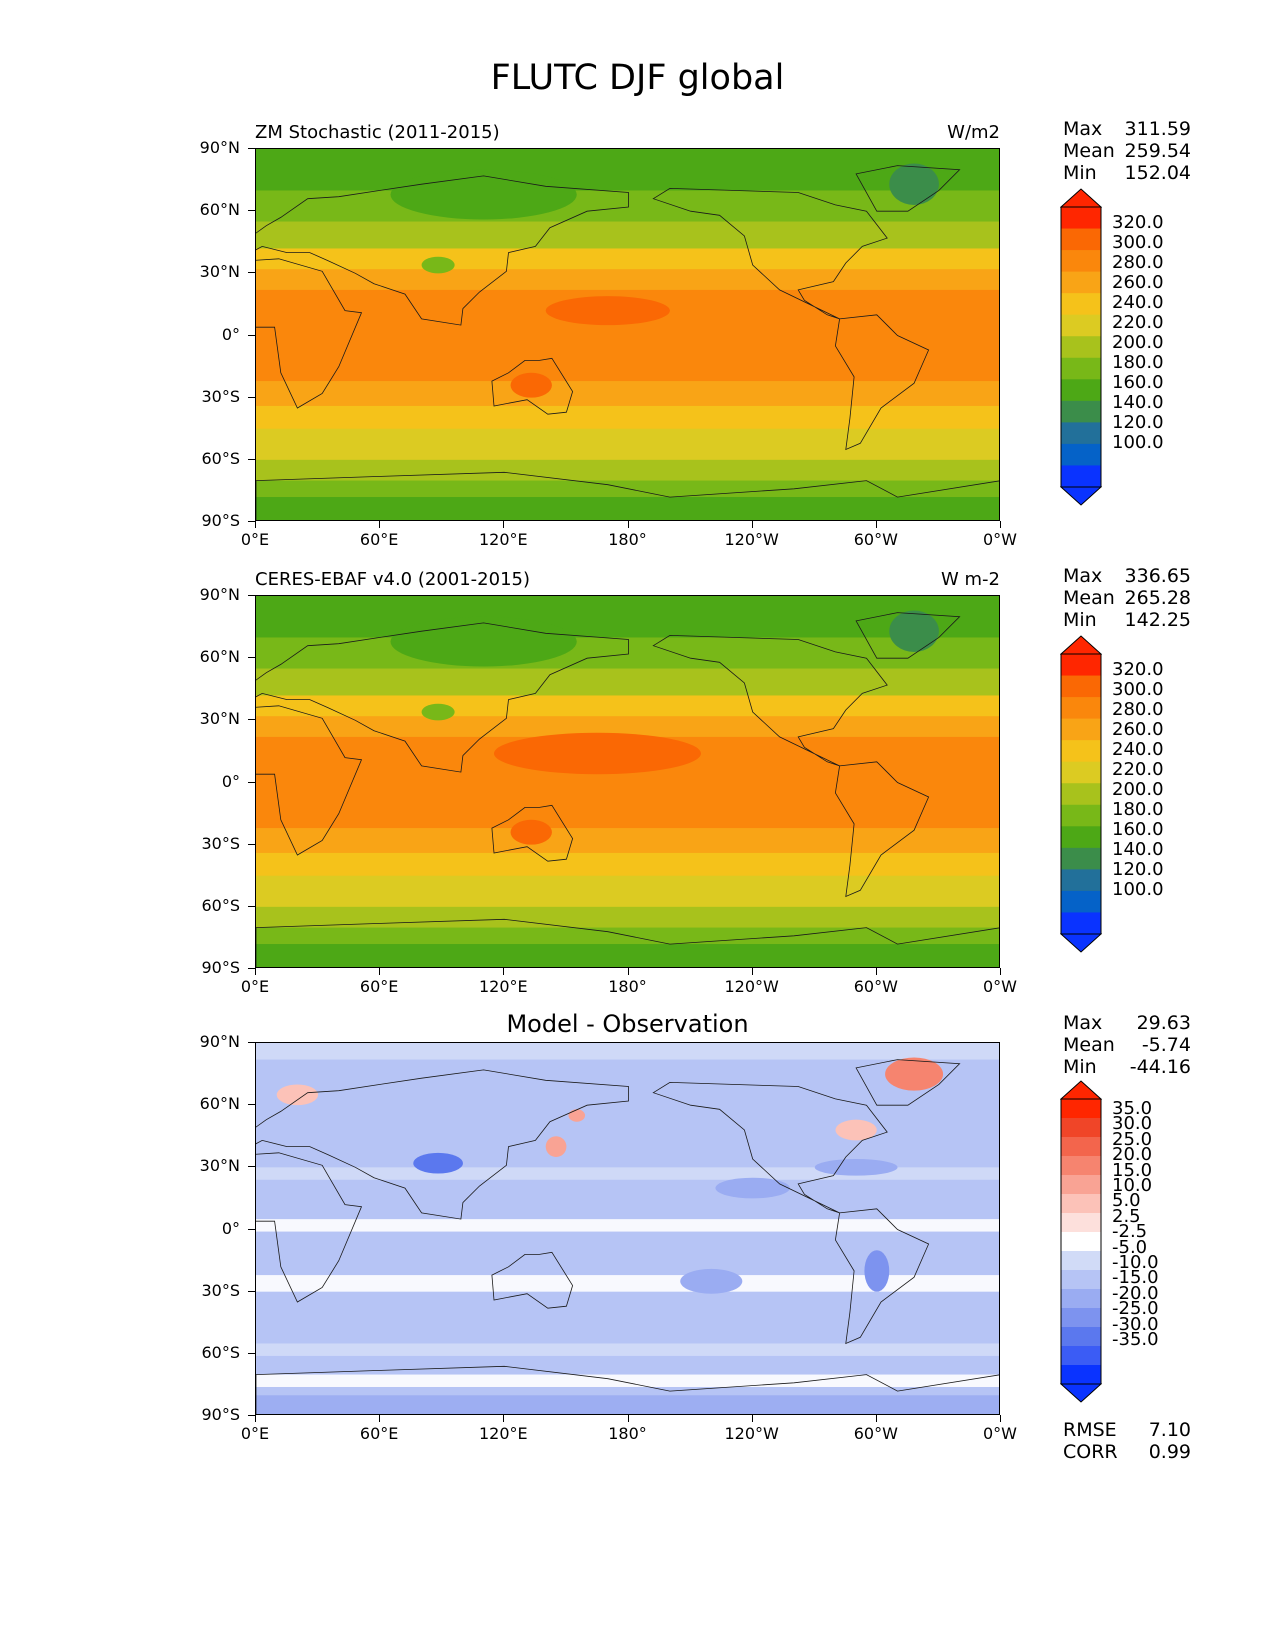  What do you see at coordinates (1135, 1262) in the screenshot?
I see `colorbar-tick-label: -10.0` at bounding box center [1135, 1262].